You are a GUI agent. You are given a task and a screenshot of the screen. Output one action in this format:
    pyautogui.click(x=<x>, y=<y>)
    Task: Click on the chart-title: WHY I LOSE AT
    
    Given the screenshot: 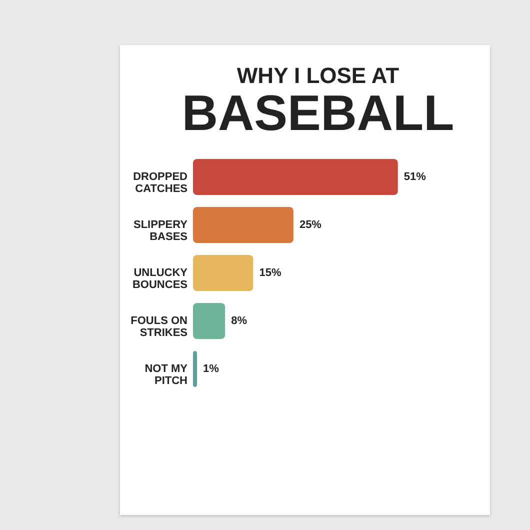 What is the action you would take?
    pyautogui.click(x=318, y=75)
    